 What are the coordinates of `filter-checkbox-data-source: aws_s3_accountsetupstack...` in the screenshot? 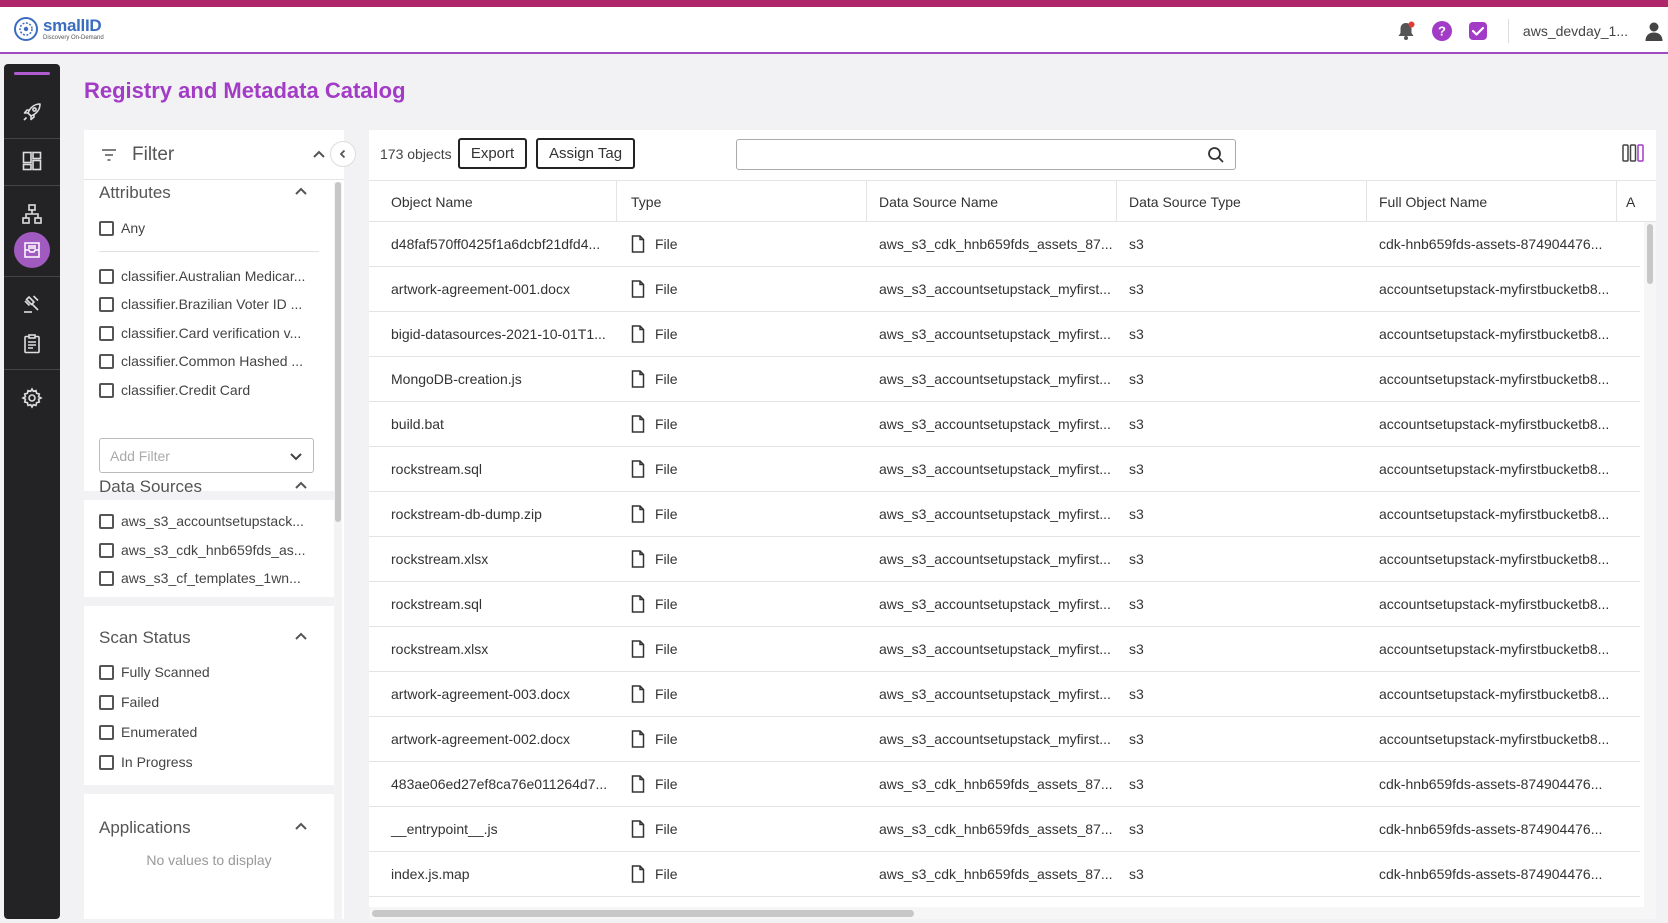 It's located at (201, 521).